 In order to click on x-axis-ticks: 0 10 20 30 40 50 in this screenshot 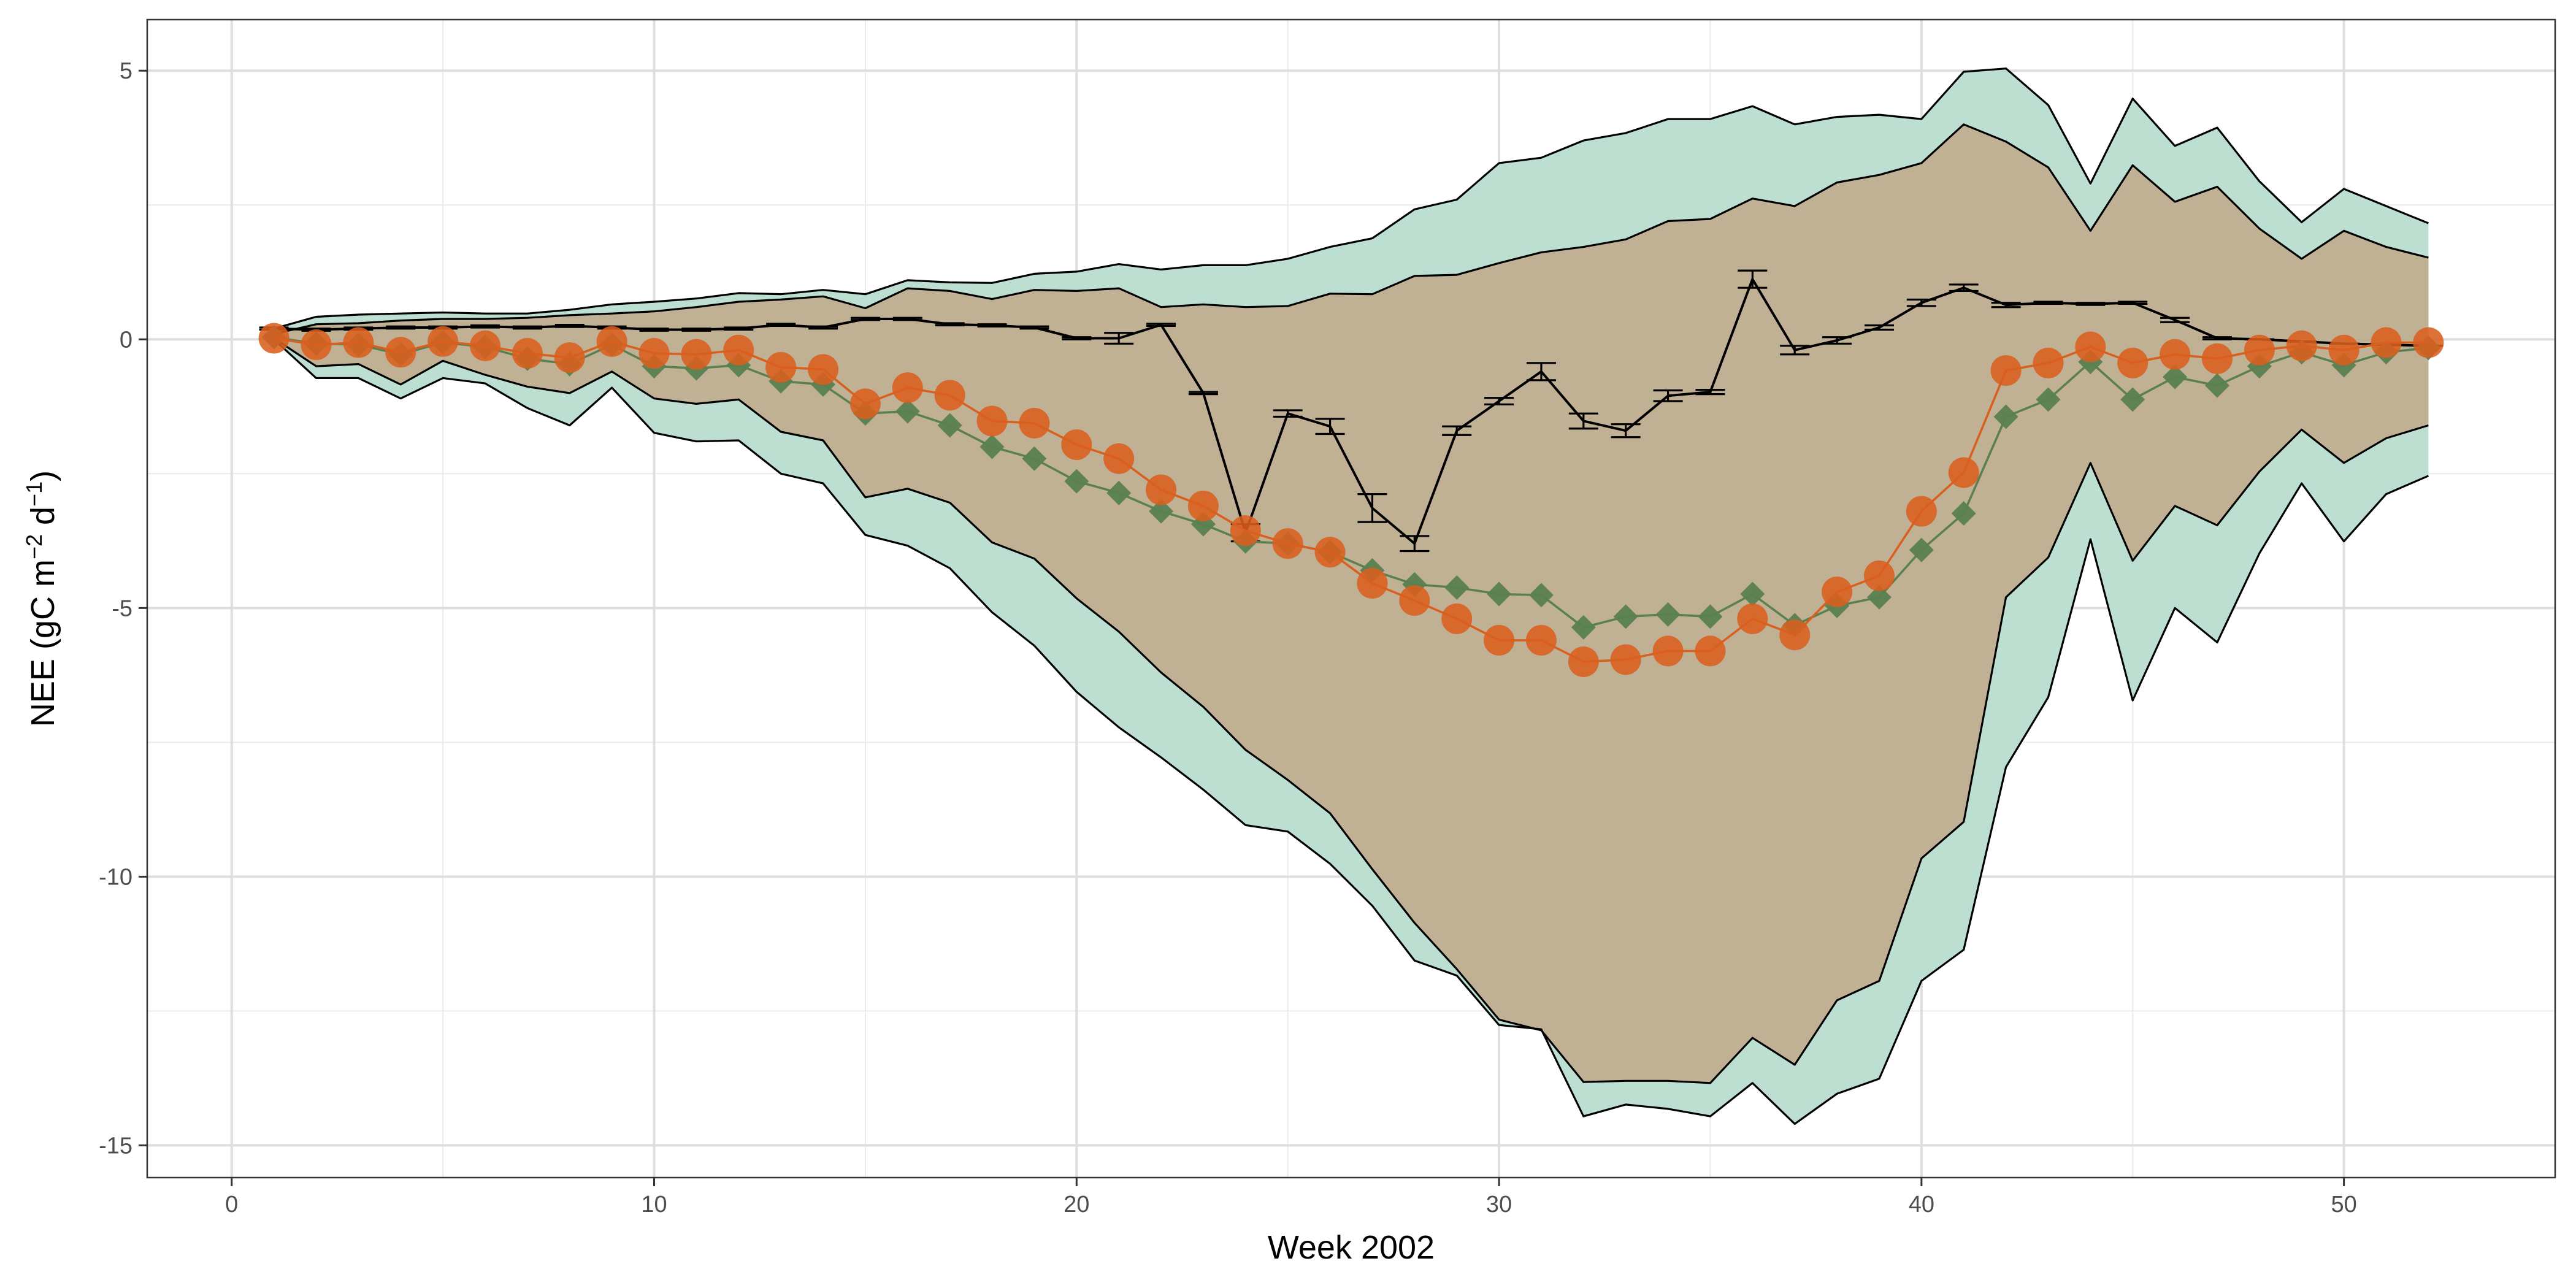, I will do `click(1291, 1197)`.